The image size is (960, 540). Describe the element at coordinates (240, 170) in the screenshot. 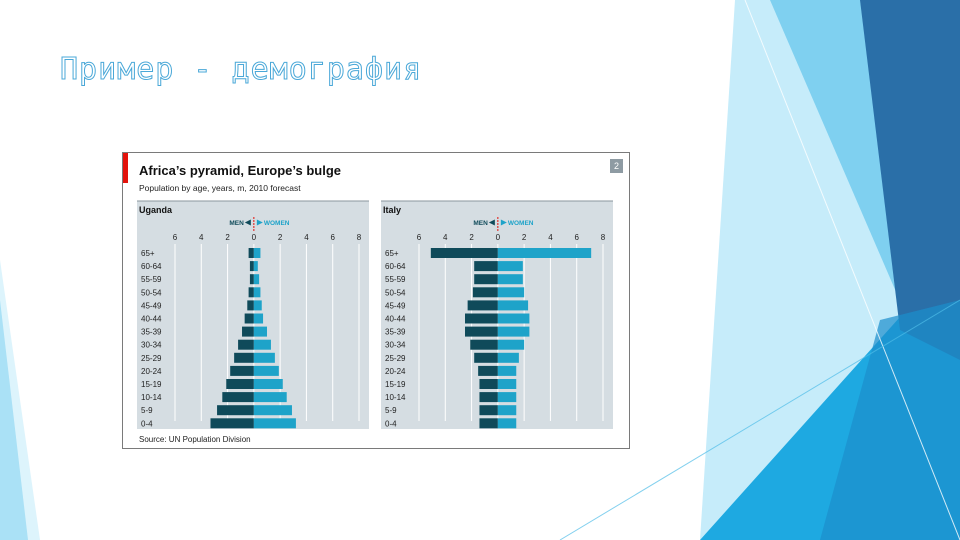

I see `figure-title: Africa’s pyramid, Europe’s bulge` at that location.